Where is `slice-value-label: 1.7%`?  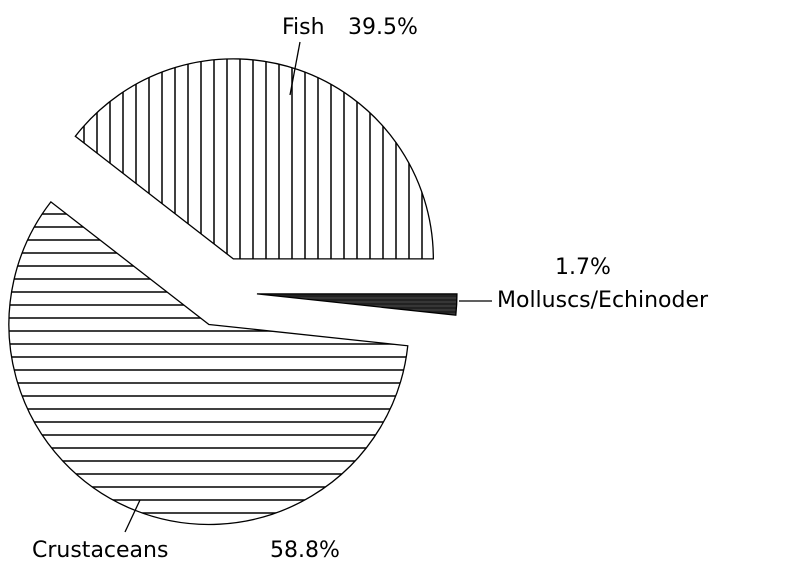
slice-value-label: 1.7% is located at coordinates (583, 267).